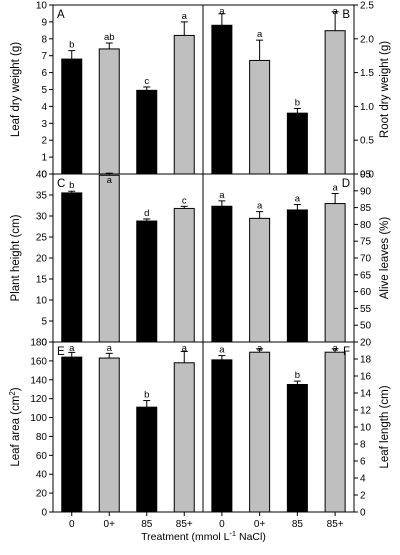 The image size is (400, 555). I want to click on x-axis-label: Treatment (mmol L-1 NaCl), so click(203, 536).